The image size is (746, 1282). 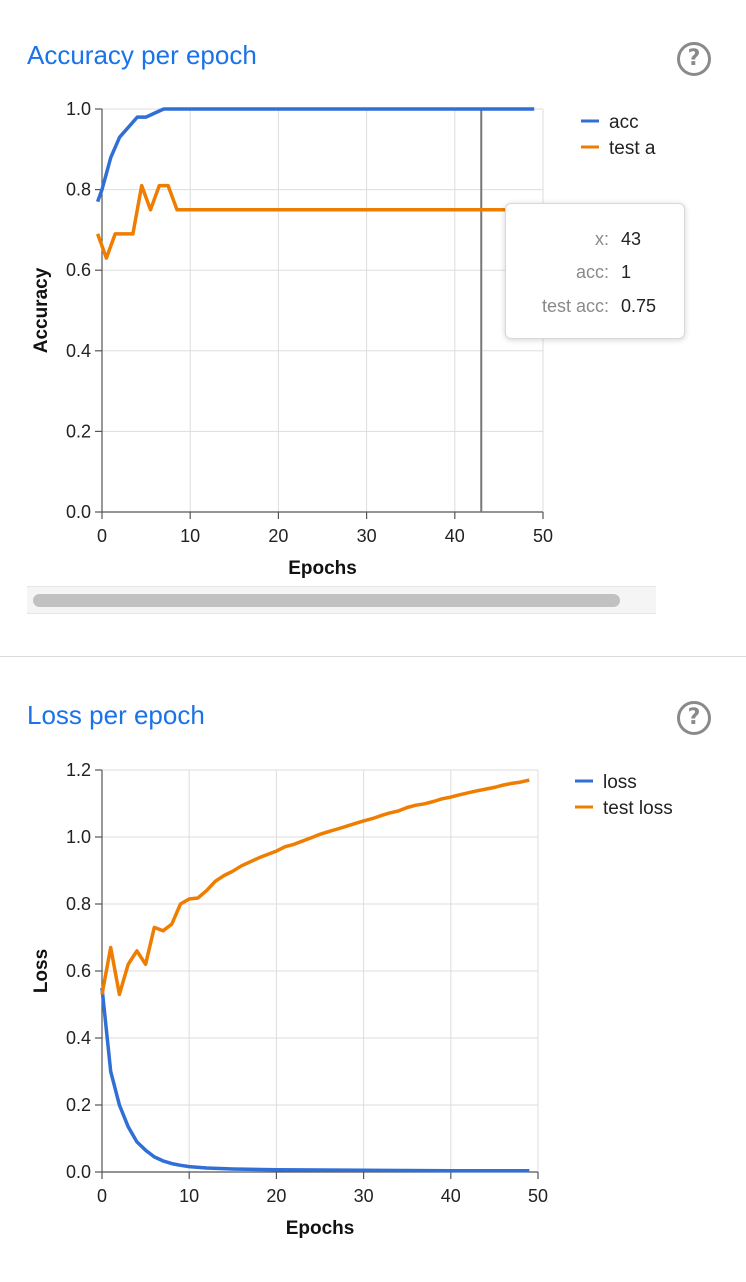 I want to click on y-axis-title: Loss, so click(x=41, y=971).